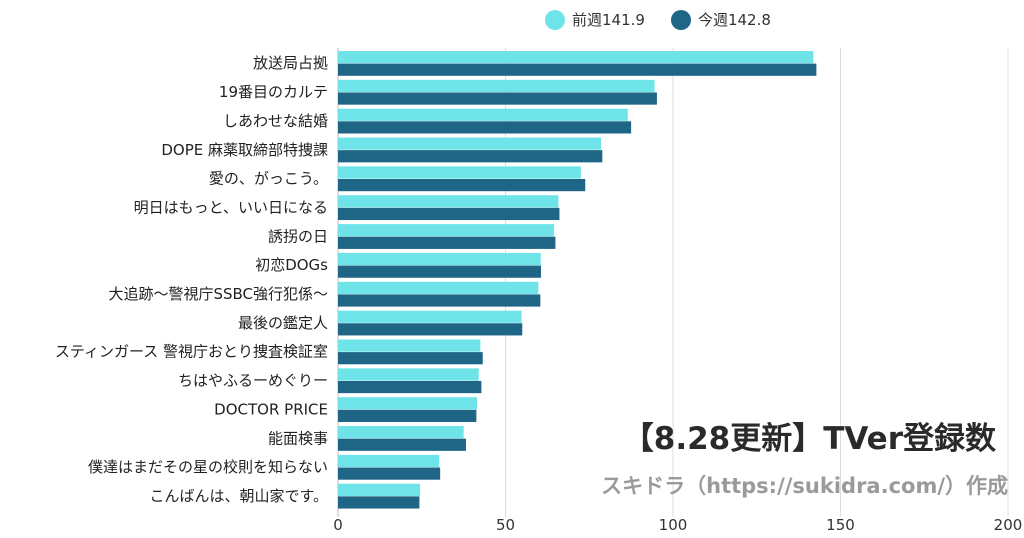 Image resolution: width=1024 pixels, height=538 pixels. I want to click on category-label: 明日はもっと、いい日になる, so click(231, 207).